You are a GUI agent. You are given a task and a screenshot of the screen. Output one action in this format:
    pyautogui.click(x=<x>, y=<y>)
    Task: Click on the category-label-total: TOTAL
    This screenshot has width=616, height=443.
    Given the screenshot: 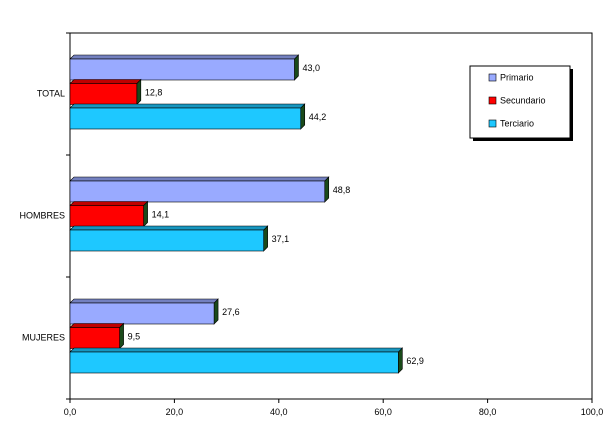 What is the action you would take?
    pyautogui.click(x=51, y=93)
    